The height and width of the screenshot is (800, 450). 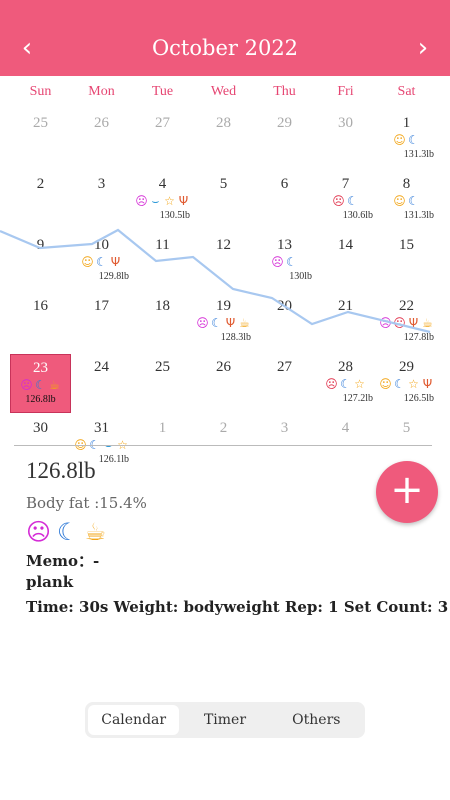 What do you see at coordinates (101, 383) in the screenshot?
I see `calendar-day-cell: 24` at bounding box center [101, 383].